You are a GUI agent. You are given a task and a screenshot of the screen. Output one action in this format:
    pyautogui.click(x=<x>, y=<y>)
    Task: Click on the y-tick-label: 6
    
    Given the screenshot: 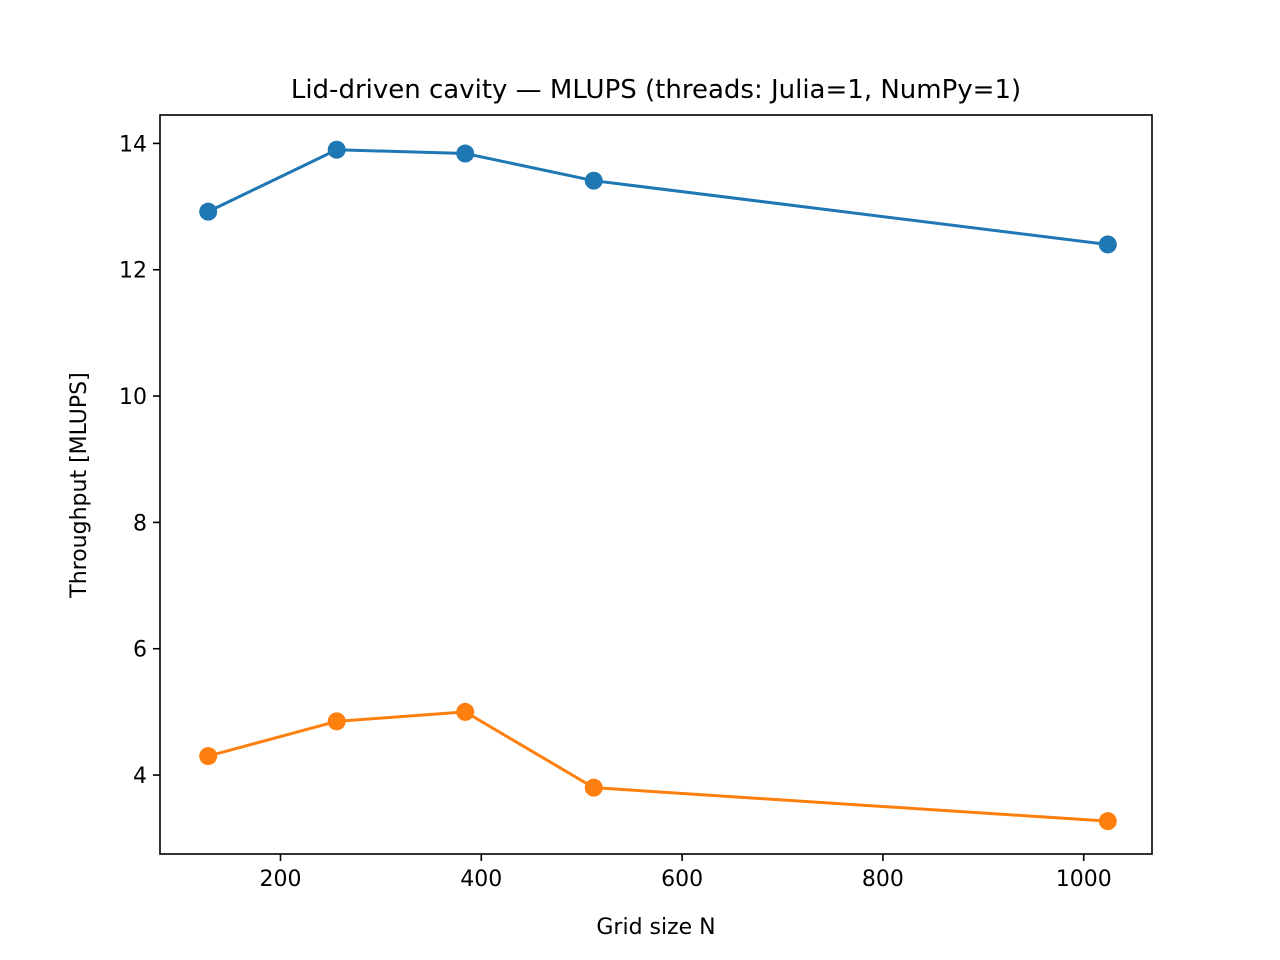 What is the action you would take?
    pyautogui.click(x=140, y=650)
    